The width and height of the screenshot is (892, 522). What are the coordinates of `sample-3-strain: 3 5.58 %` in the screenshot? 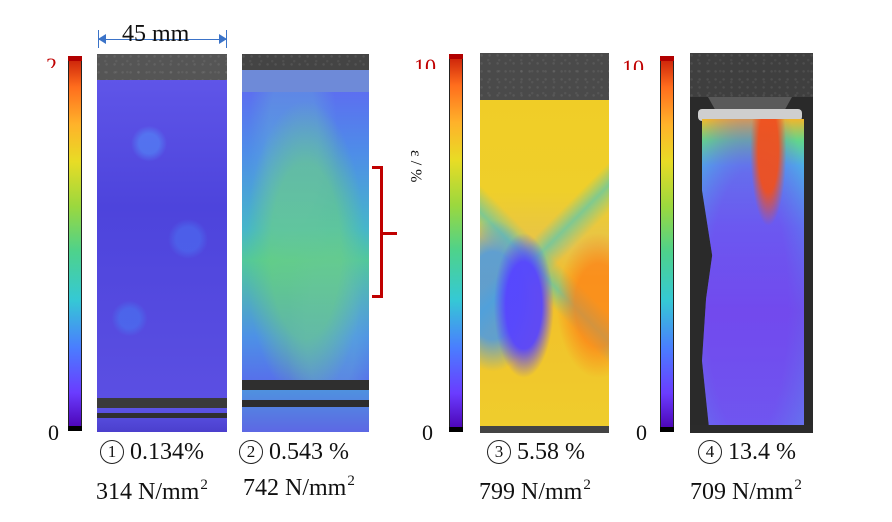 It's located at (536, 452).